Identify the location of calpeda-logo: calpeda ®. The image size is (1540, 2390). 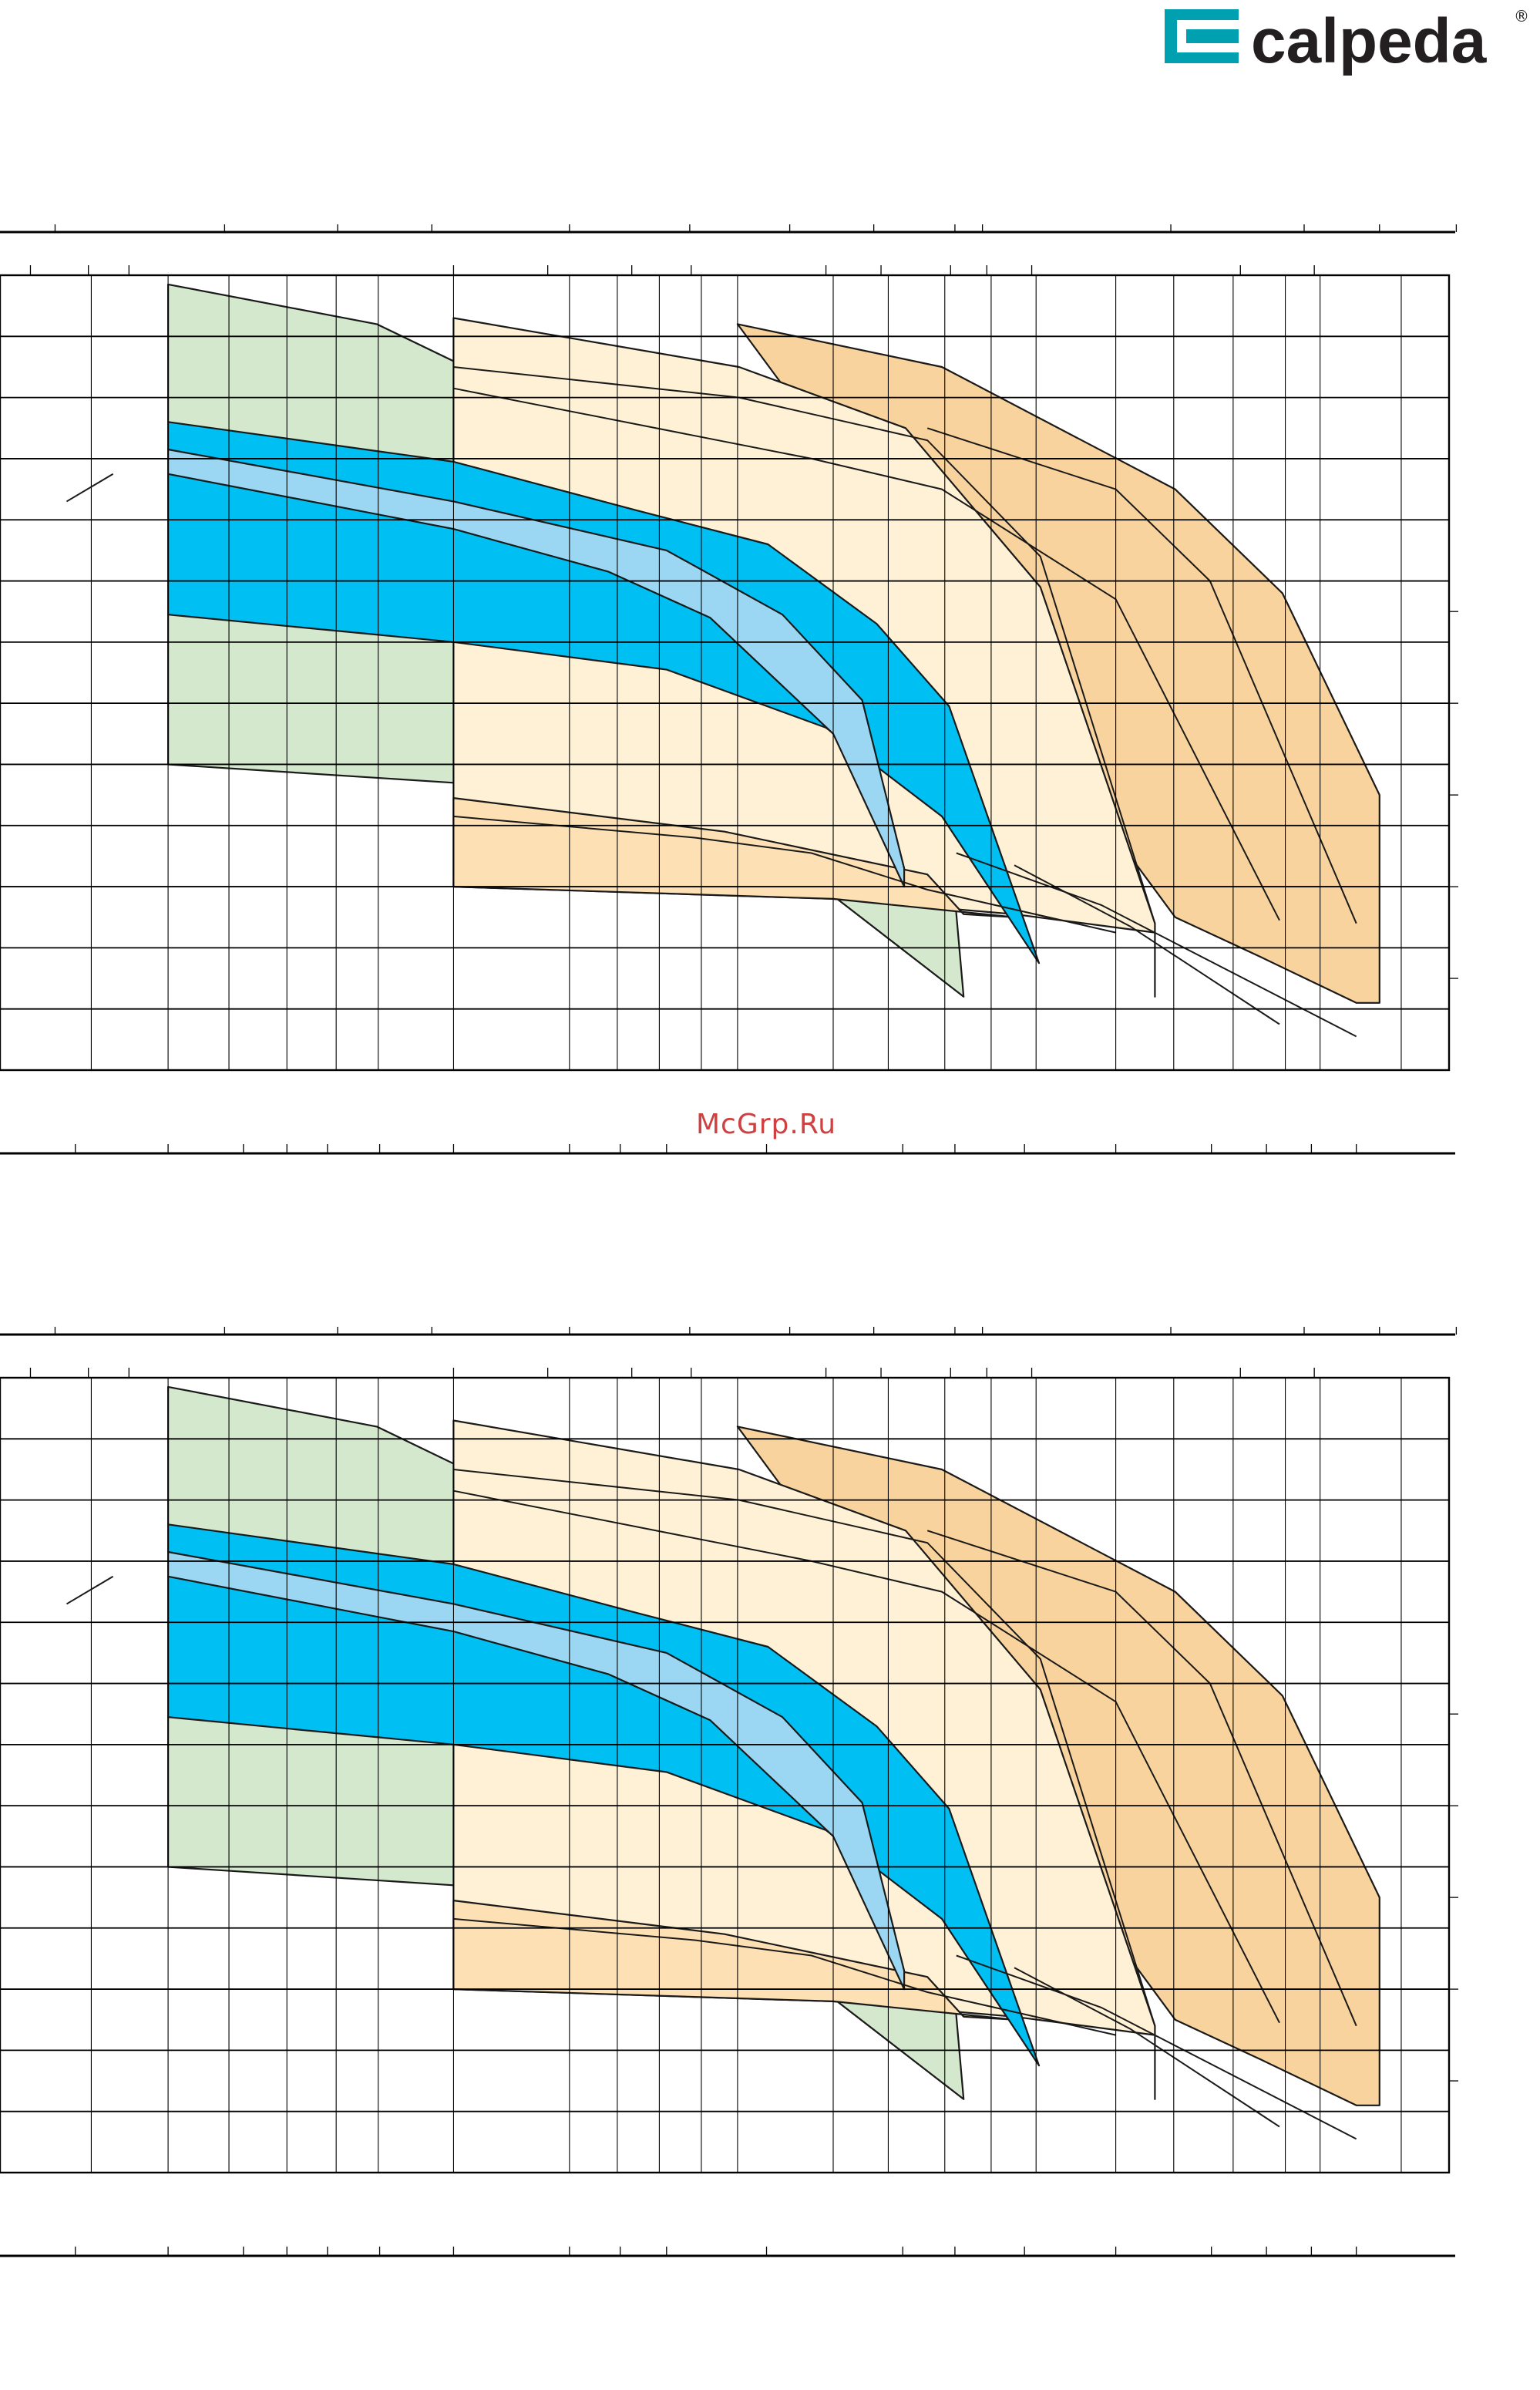
(1347, 41).